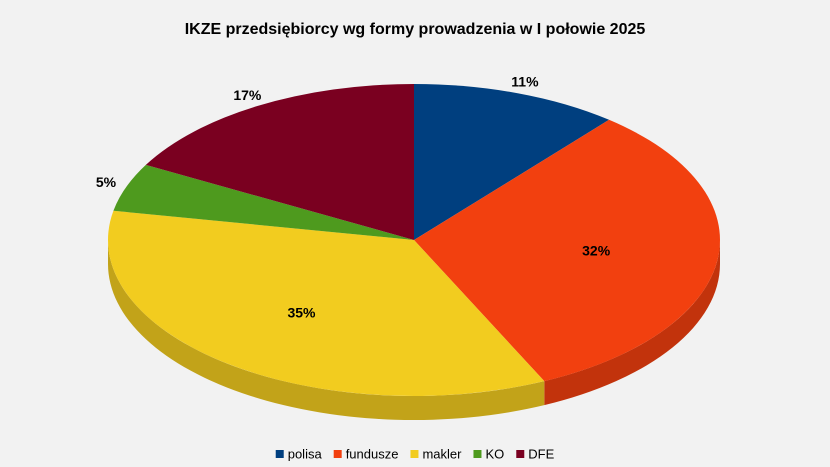 This screenshot has width=830, height=467. What do you see at coordinates (541, 453) in the screenshot?
I see `legend-label: DFE` at bounding box center [541, 453].